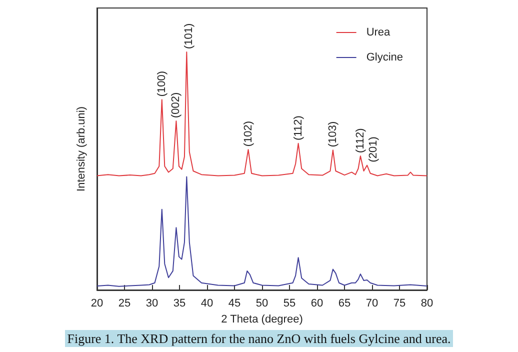 This screenshot has width=518, height=352. Describe the element at coordinates (176, 105) in the screenshot. I see `annotation: (002)` at that location.